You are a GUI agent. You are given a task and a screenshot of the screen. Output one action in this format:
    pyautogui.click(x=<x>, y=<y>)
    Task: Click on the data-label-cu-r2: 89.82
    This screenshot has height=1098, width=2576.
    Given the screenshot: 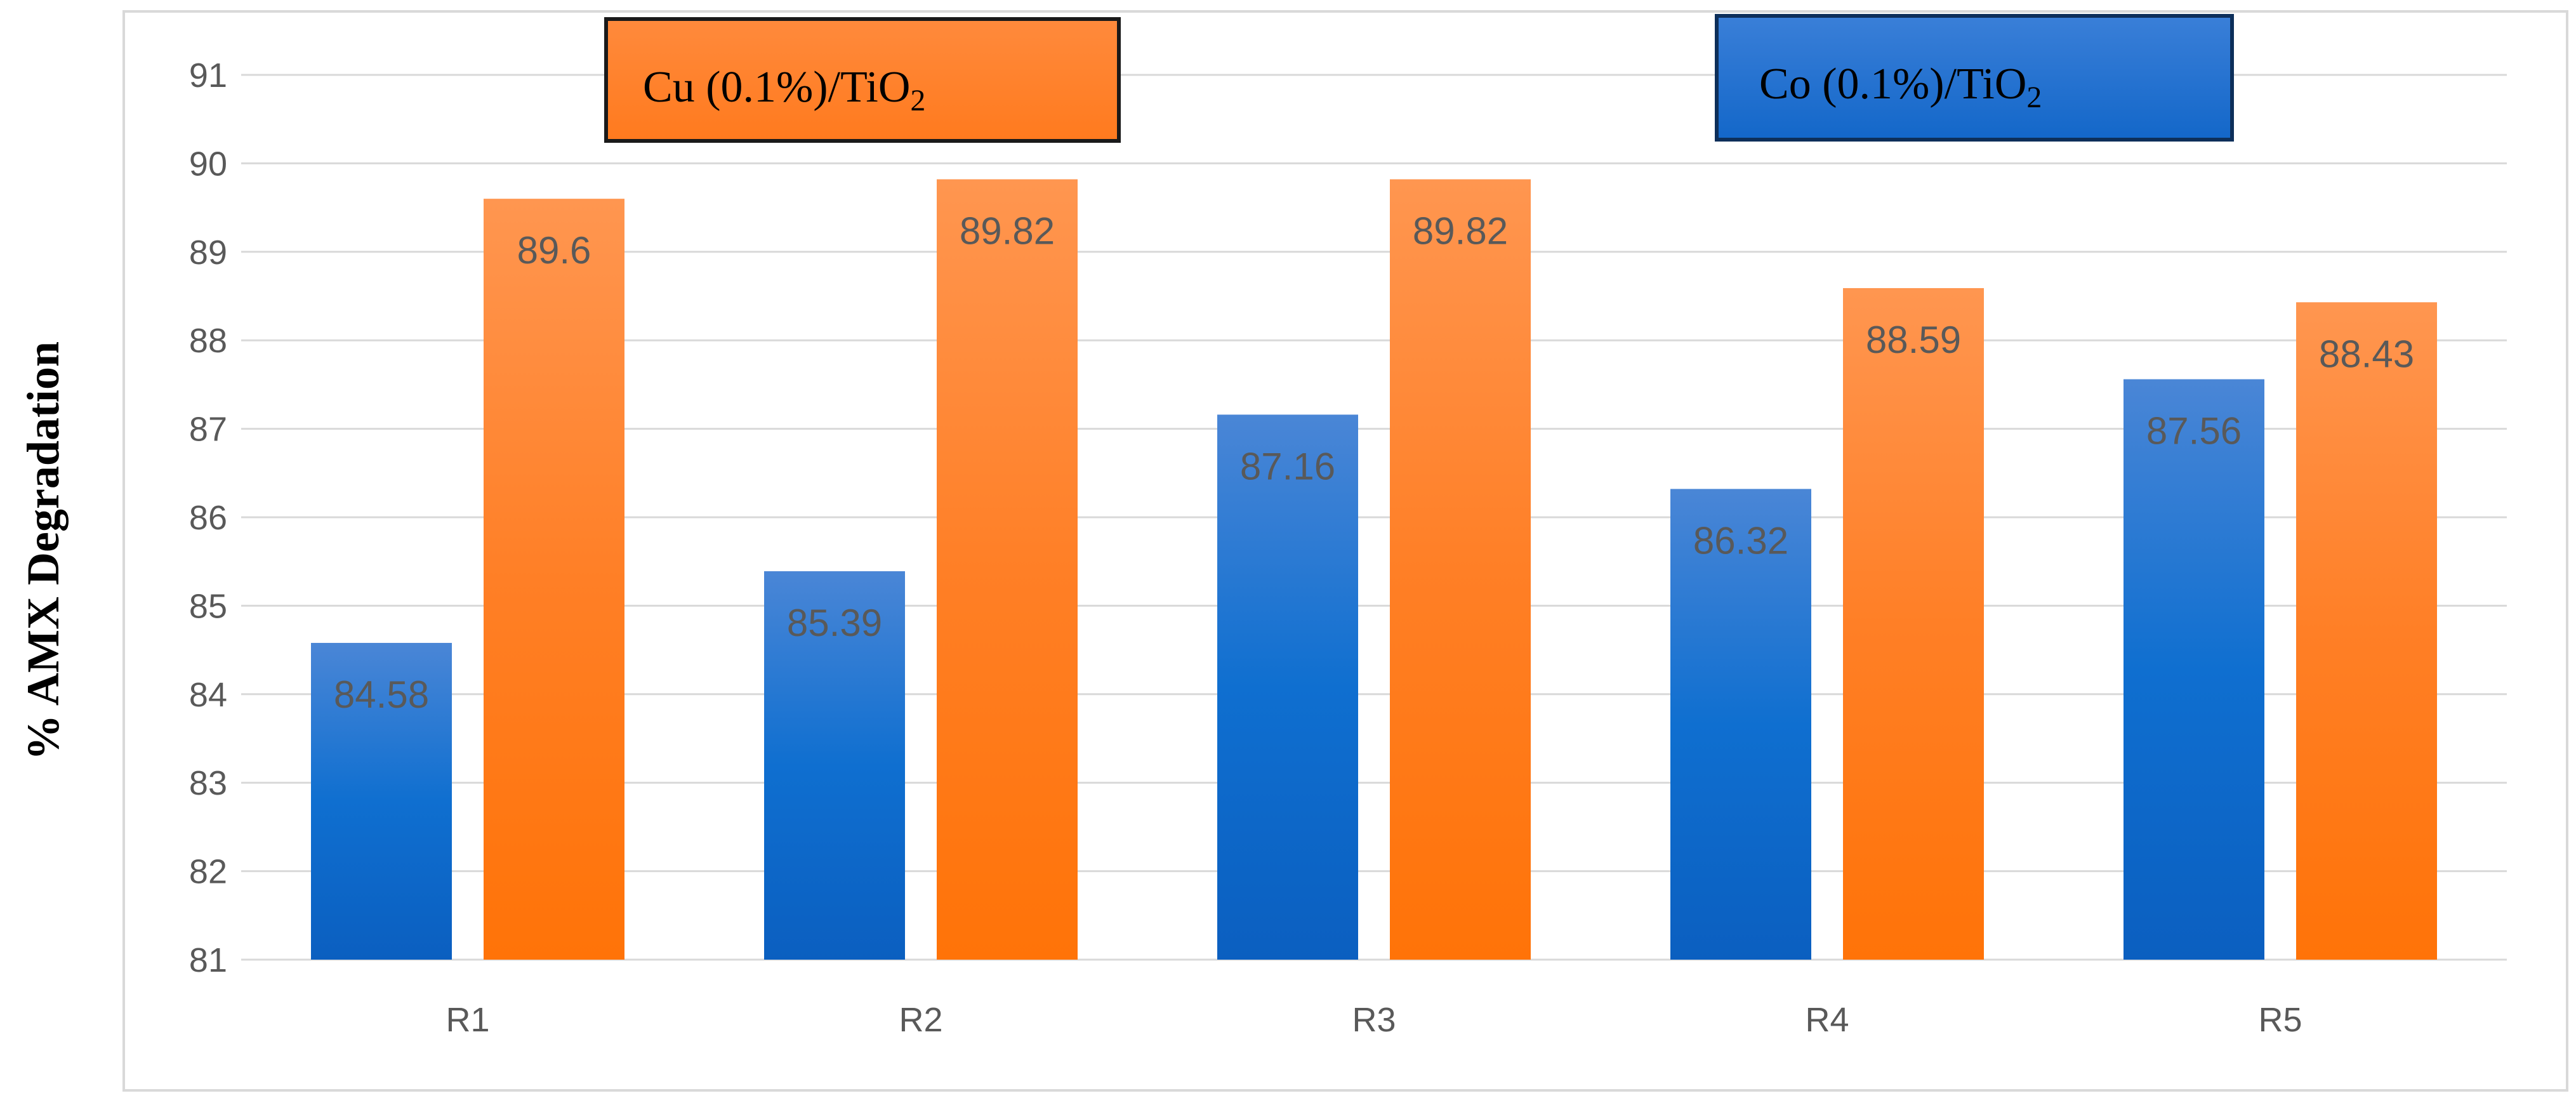 What is the action you would take?
    pyautogui.click(x=1007, y=230)
    